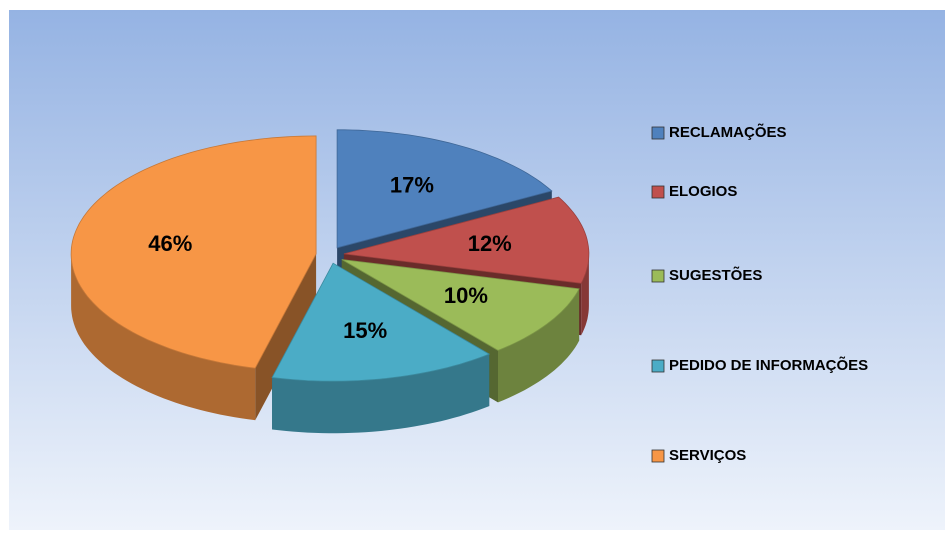 The image size is (945, 546). Describe the element at coordinates (728, 132) in the screenshot. I see `legend-label: RECLAMAÇÕES` at that location.